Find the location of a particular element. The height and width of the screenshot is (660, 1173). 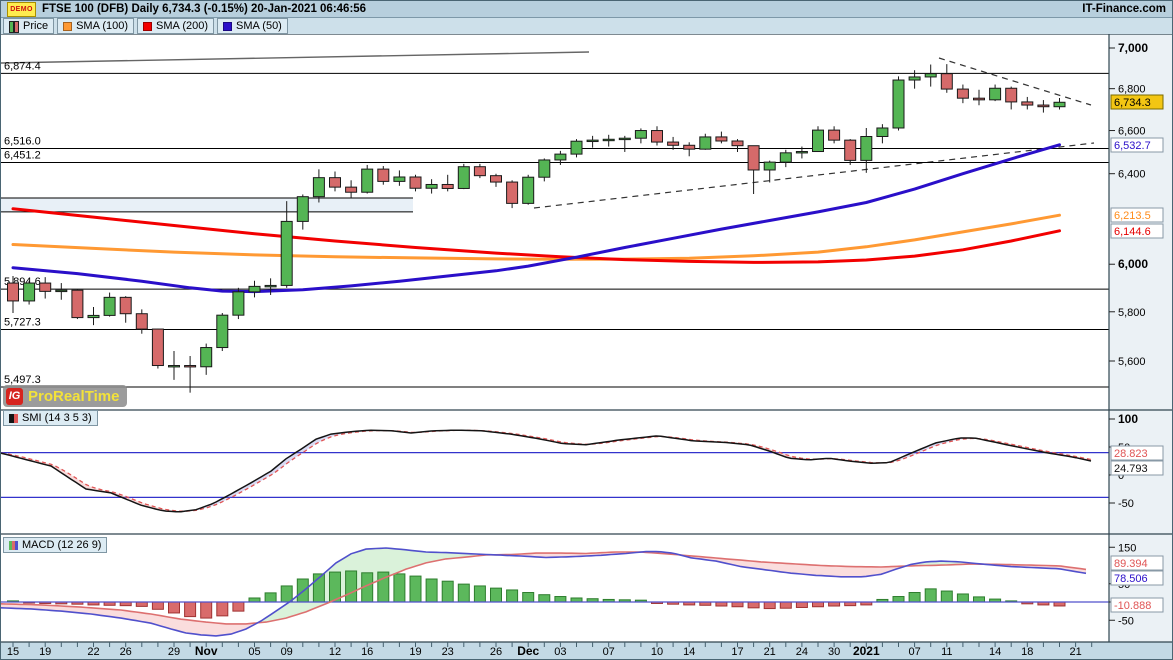

price-tick-label: 6,800 is located at coordinates (1132, 90).